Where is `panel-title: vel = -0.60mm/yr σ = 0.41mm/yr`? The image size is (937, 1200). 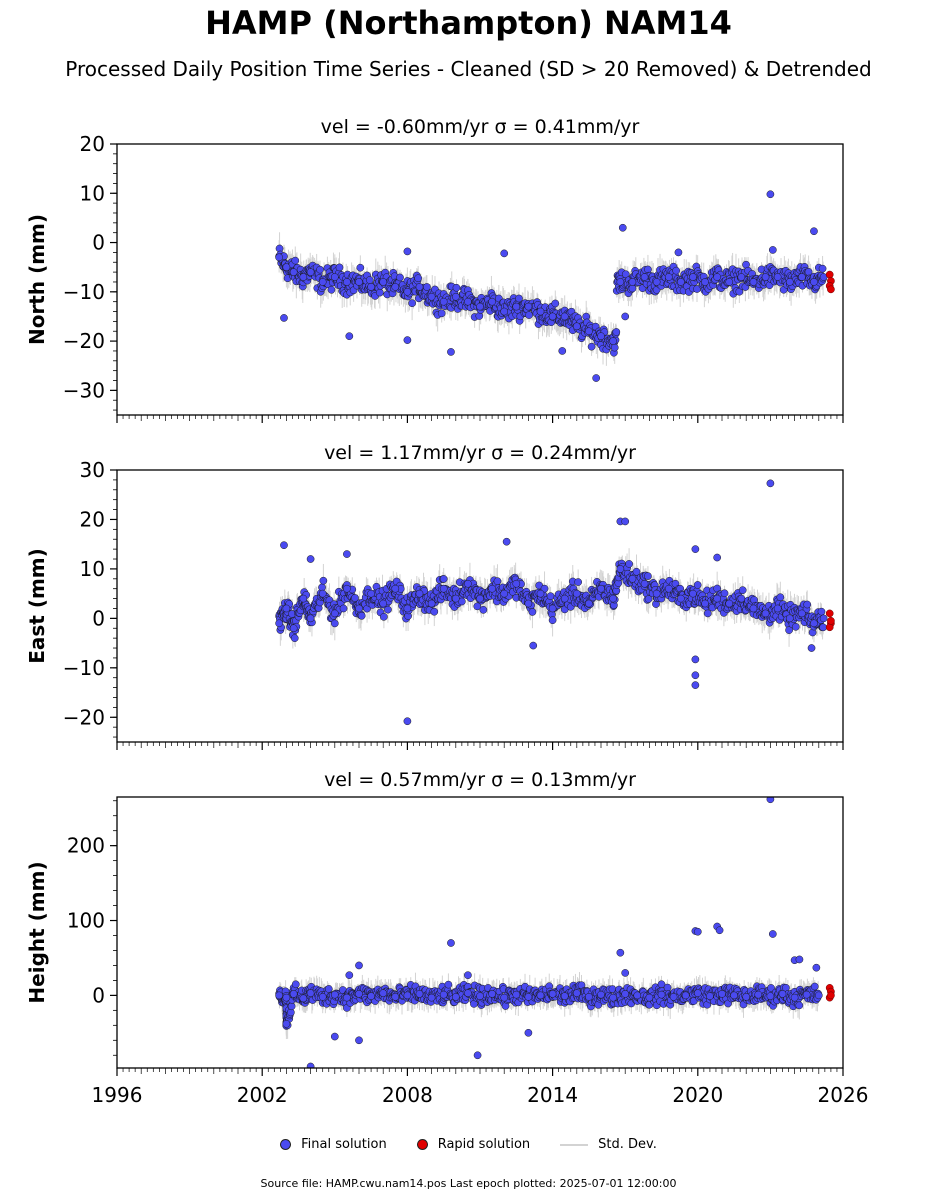 panel-title: vel = -0.60mm/yr σ = 0.41mm/yr is located at coordinates (480, 127).